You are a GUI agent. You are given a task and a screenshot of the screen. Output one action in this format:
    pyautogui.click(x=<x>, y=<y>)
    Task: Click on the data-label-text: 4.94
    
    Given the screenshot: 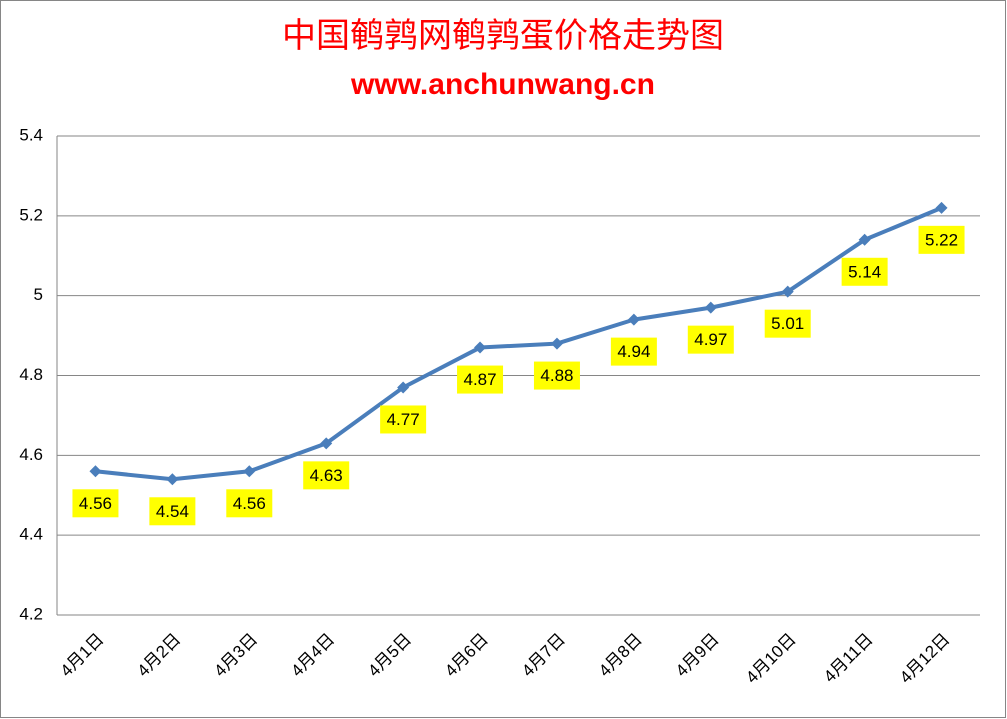 What is the action you would take?
    pyautogui.click(x=633, y=351)
    